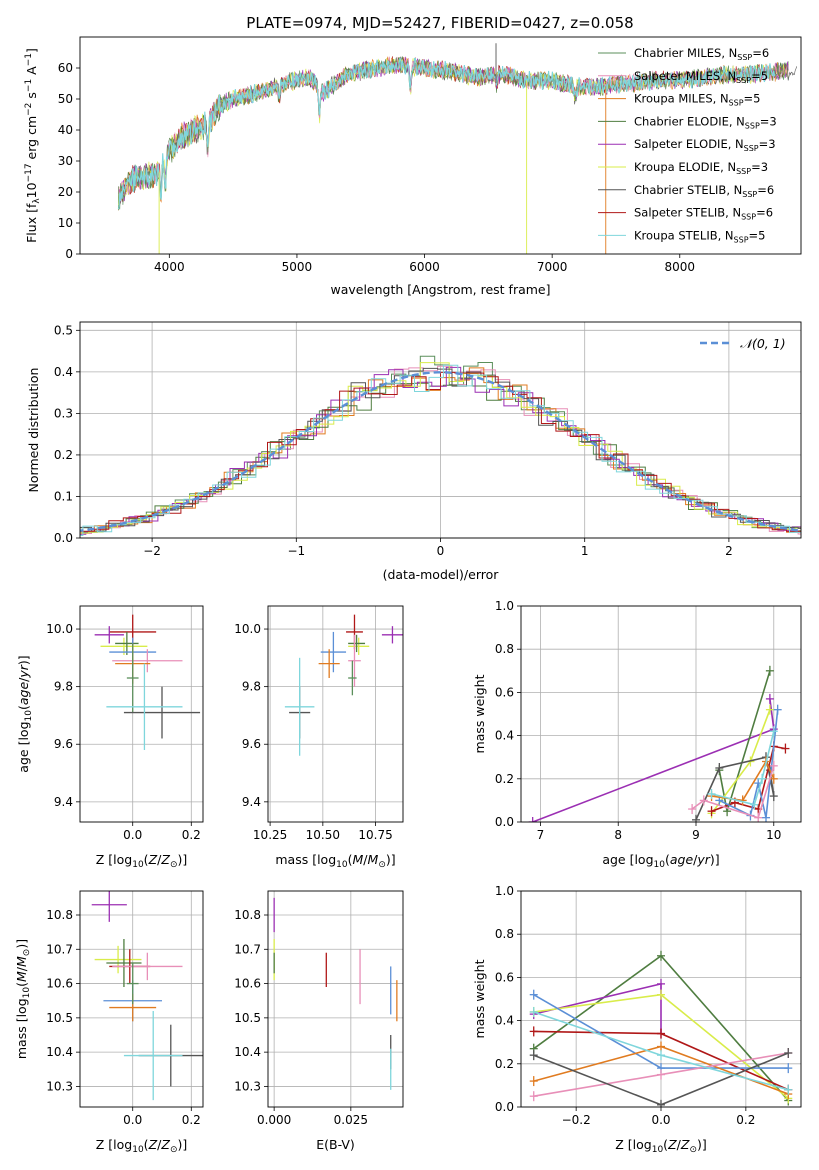 The height and width of the screenshot is (1170, 819). What do you see at coordinates (351, 1120) in the screenshot?
I see `x-tick-label: 0.025` at bounding box center [351, 1120].